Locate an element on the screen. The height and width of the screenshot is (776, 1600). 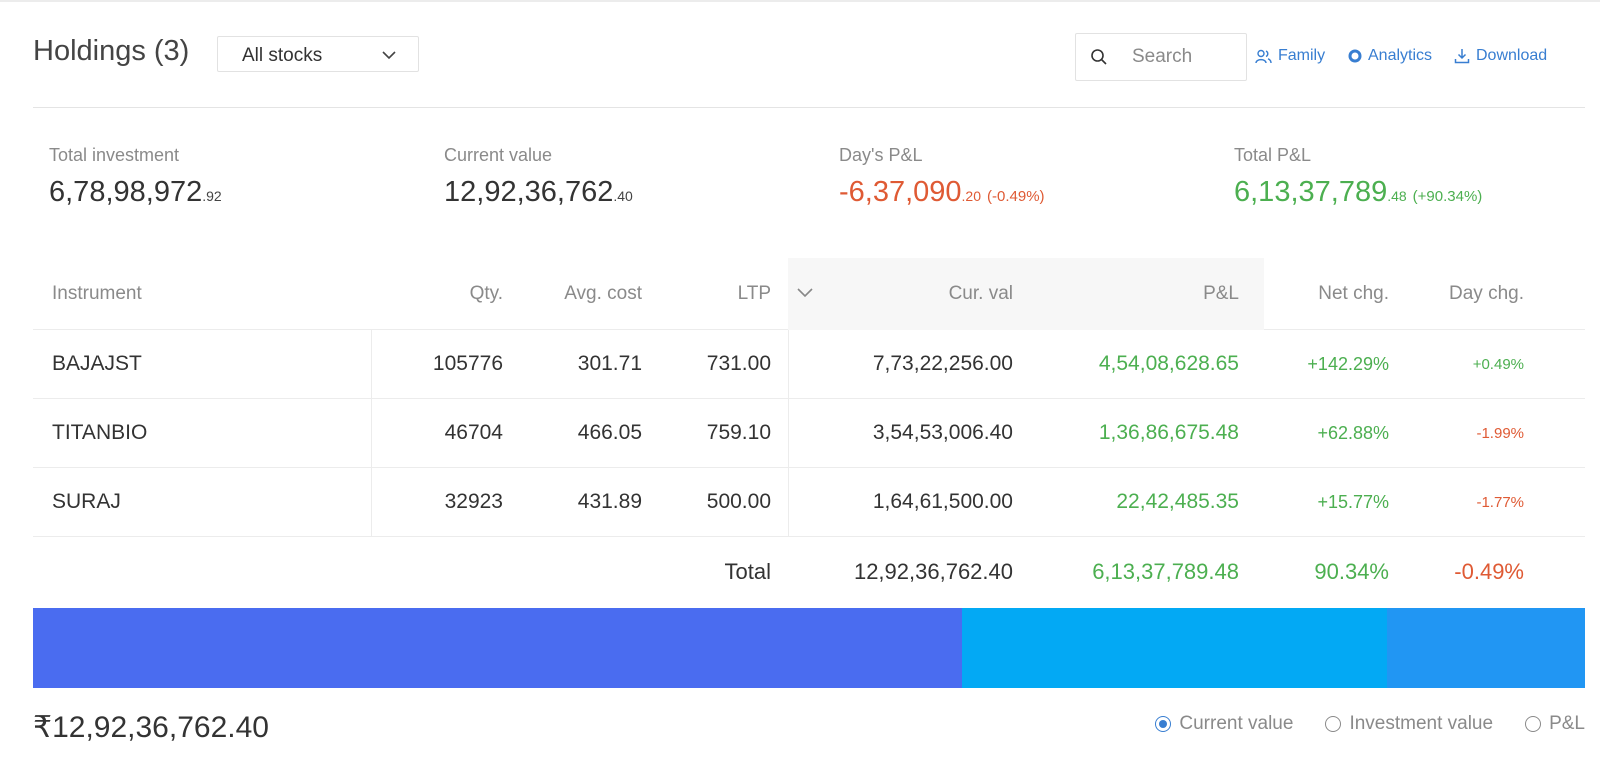
qty-value: 32923 is located at coordinates (473, 501).